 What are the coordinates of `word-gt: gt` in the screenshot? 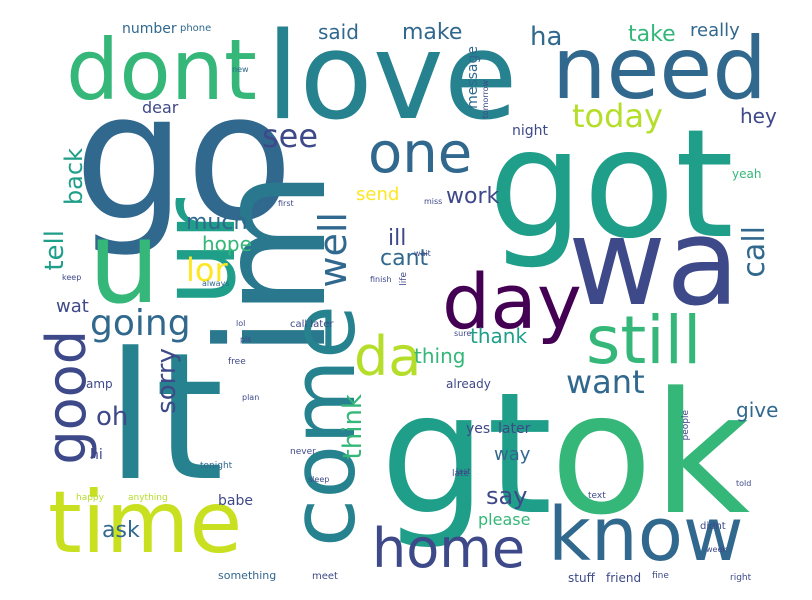 It's located at (466, 454).